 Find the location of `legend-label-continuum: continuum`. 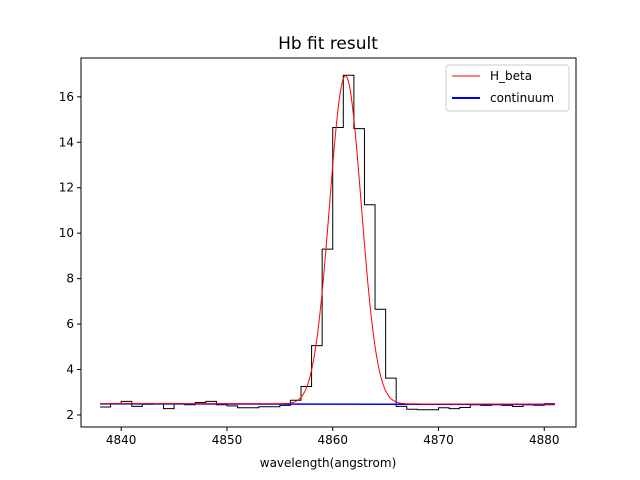

legend-label-continuum: continuum is located at coordinates (522, 98).